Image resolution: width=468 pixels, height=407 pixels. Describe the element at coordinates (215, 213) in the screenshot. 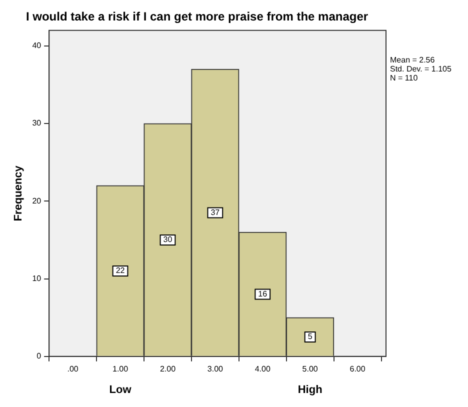

I see `data-label: 37` at that location.